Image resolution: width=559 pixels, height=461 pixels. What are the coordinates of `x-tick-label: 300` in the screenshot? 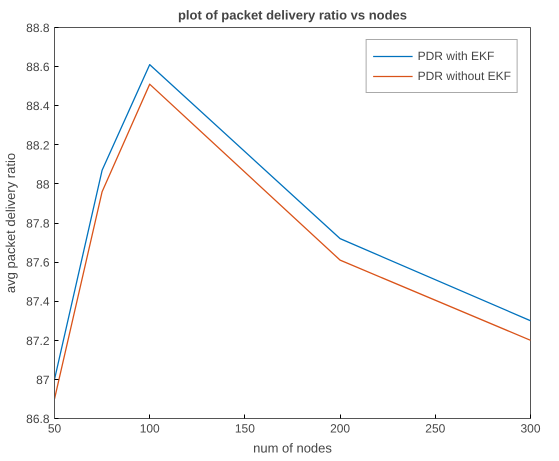 It's located at (530, 429).